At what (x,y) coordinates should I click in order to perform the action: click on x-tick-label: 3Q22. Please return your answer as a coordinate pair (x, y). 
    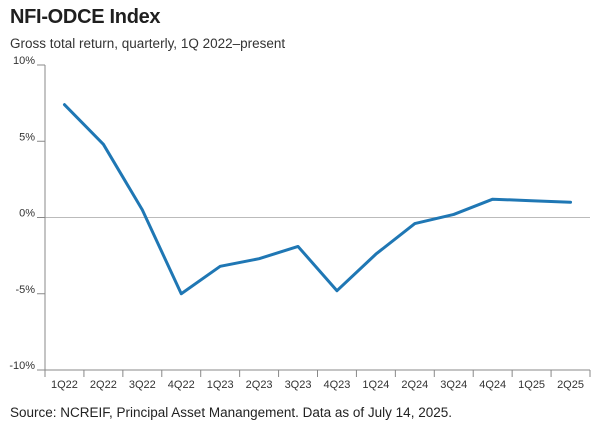
    Looking at the image, I should click on (142, 385).